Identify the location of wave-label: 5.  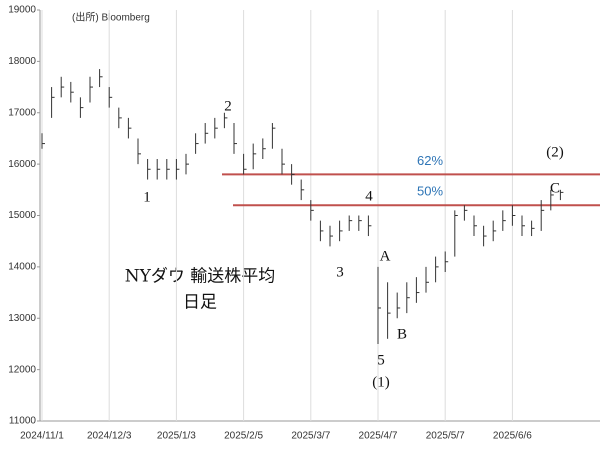
(381, 360).